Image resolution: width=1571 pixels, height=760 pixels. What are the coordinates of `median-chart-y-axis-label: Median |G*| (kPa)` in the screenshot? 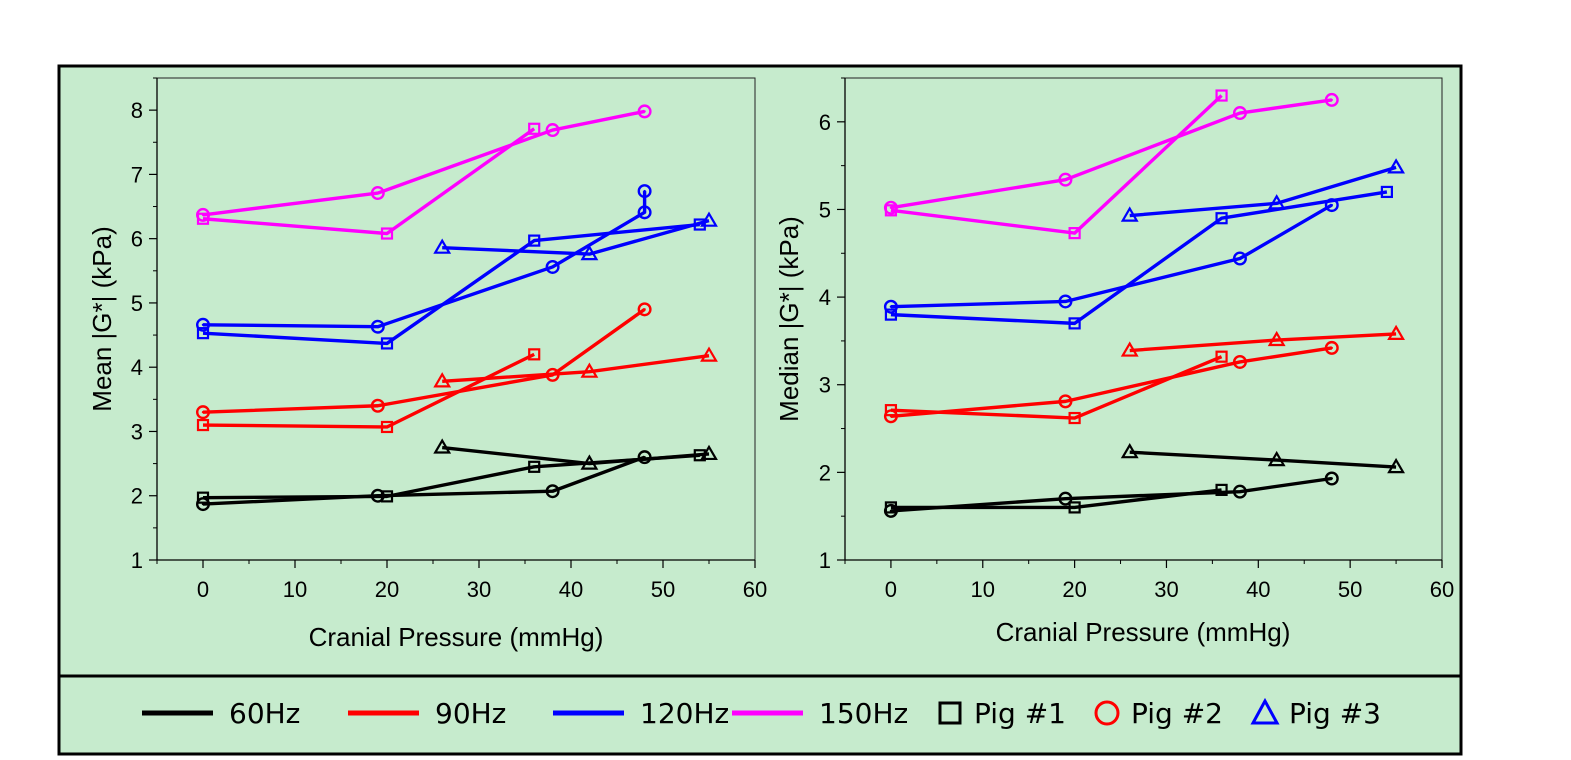 It's located at (789, 319).